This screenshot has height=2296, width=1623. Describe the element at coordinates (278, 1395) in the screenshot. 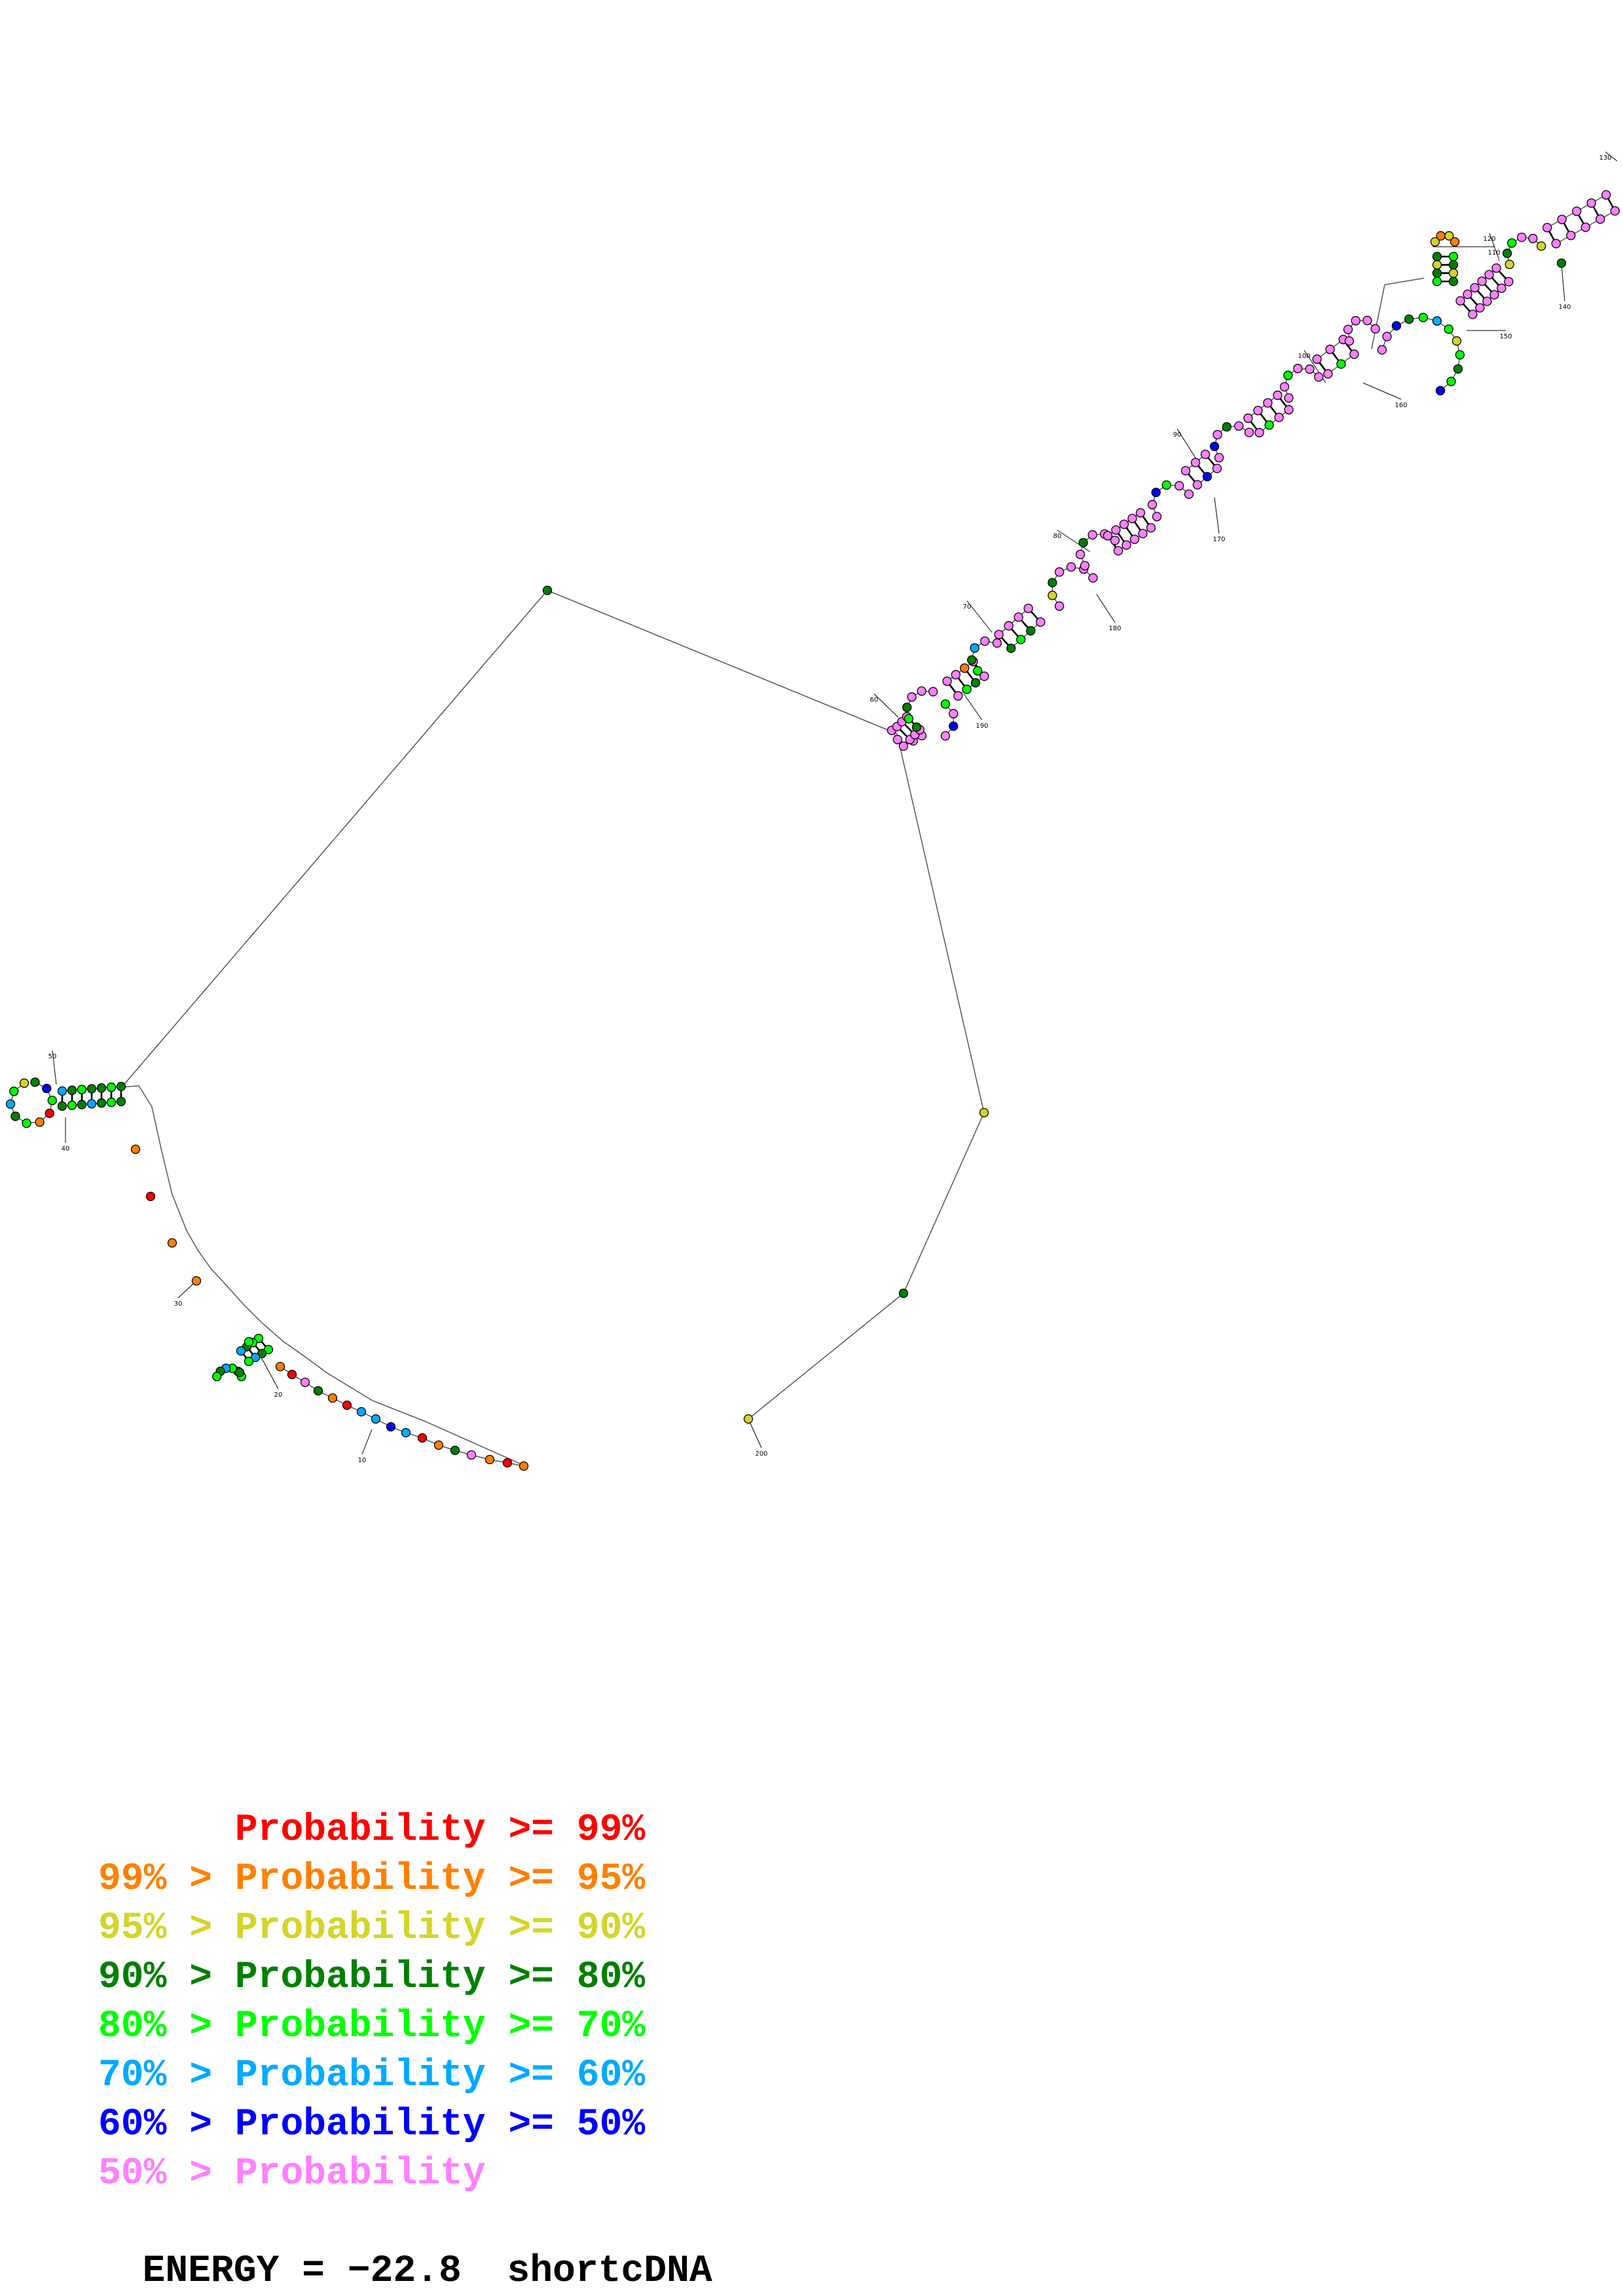

I see `position-label: 20` at that location.